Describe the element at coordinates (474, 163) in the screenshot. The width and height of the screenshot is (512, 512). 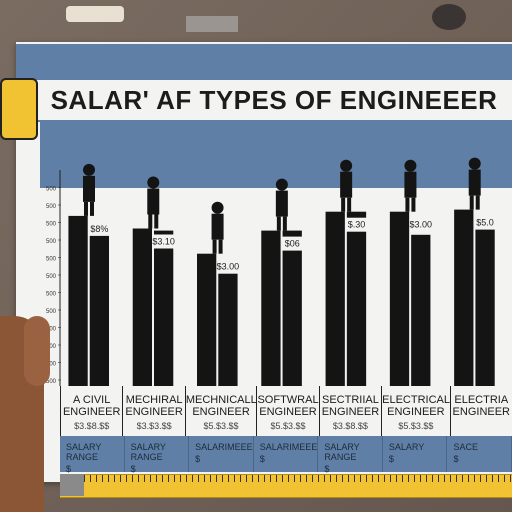
I see `surveyor-icon` at that location.